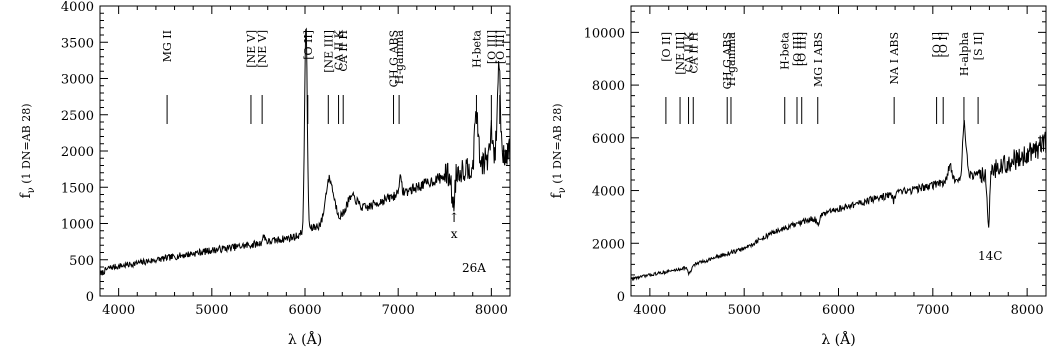 The image size is (1051, 359). Describe the element at coordinates (77, 225) in the screenshot. I see `y-tick-label: 1000` at that location.